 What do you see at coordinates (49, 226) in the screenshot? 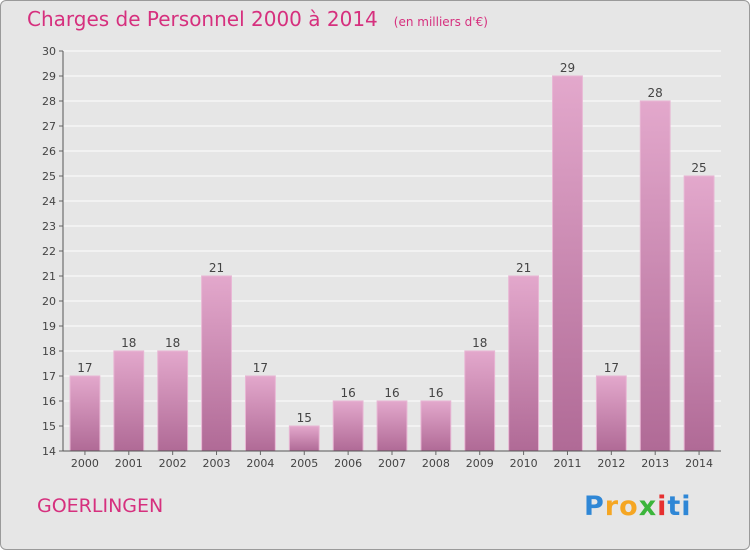
I see `y-tick-label-23: 23` at bounding box center [49, 226].